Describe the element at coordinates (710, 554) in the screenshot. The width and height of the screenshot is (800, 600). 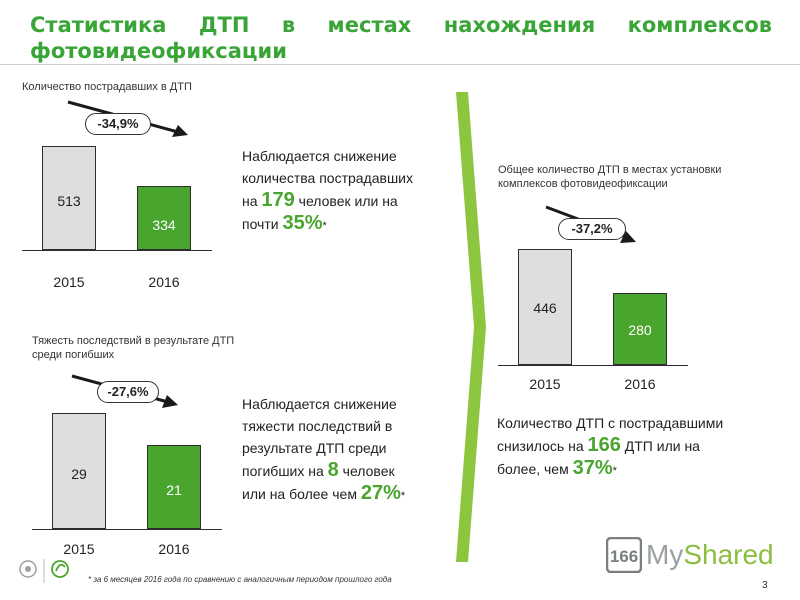
I see `myshared-wordmark: MyShared` at that location.